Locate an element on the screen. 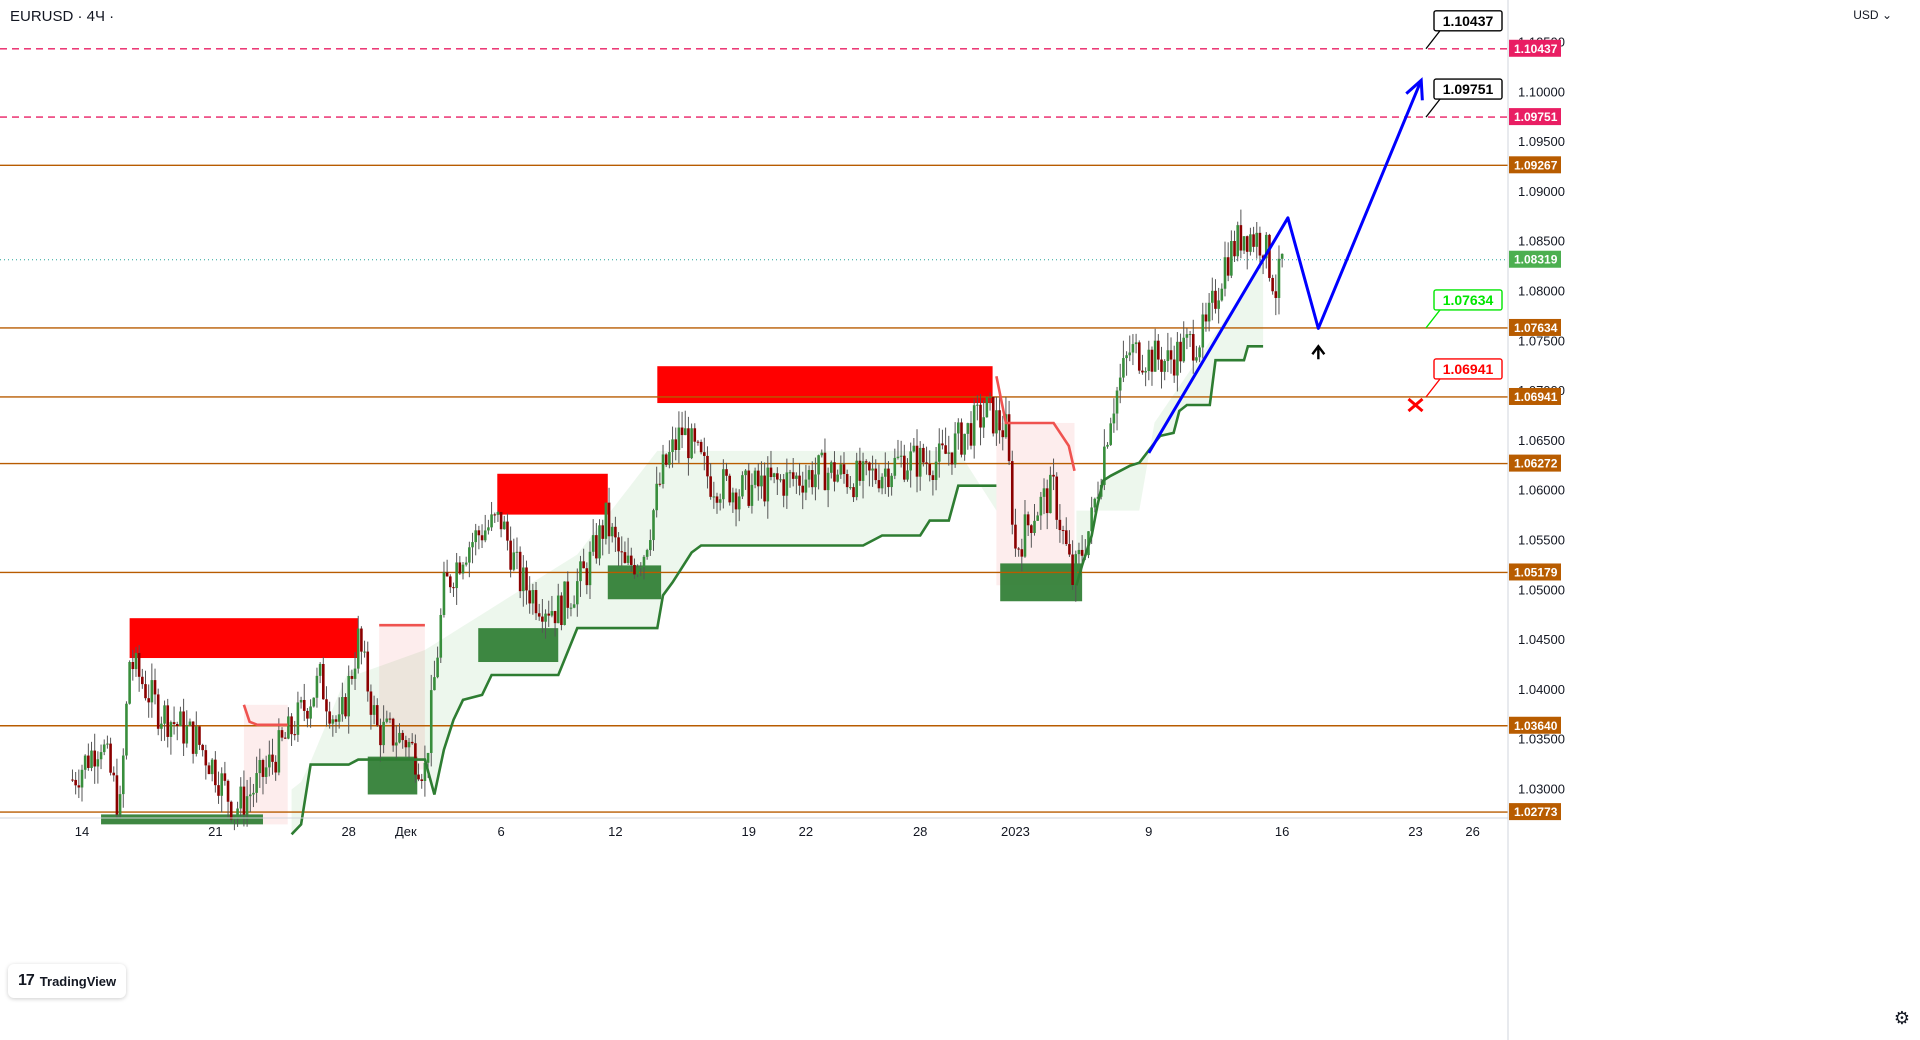 The width and height of the screenshot is (1920, 1040). callout-box is located at coordinates (1468, 369).